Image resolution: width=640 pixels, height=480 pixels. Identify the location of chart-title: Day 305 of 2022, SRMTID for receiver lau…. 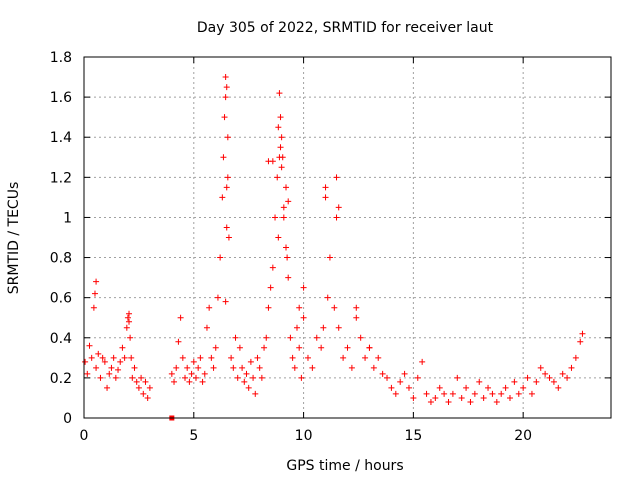
(345, 28).